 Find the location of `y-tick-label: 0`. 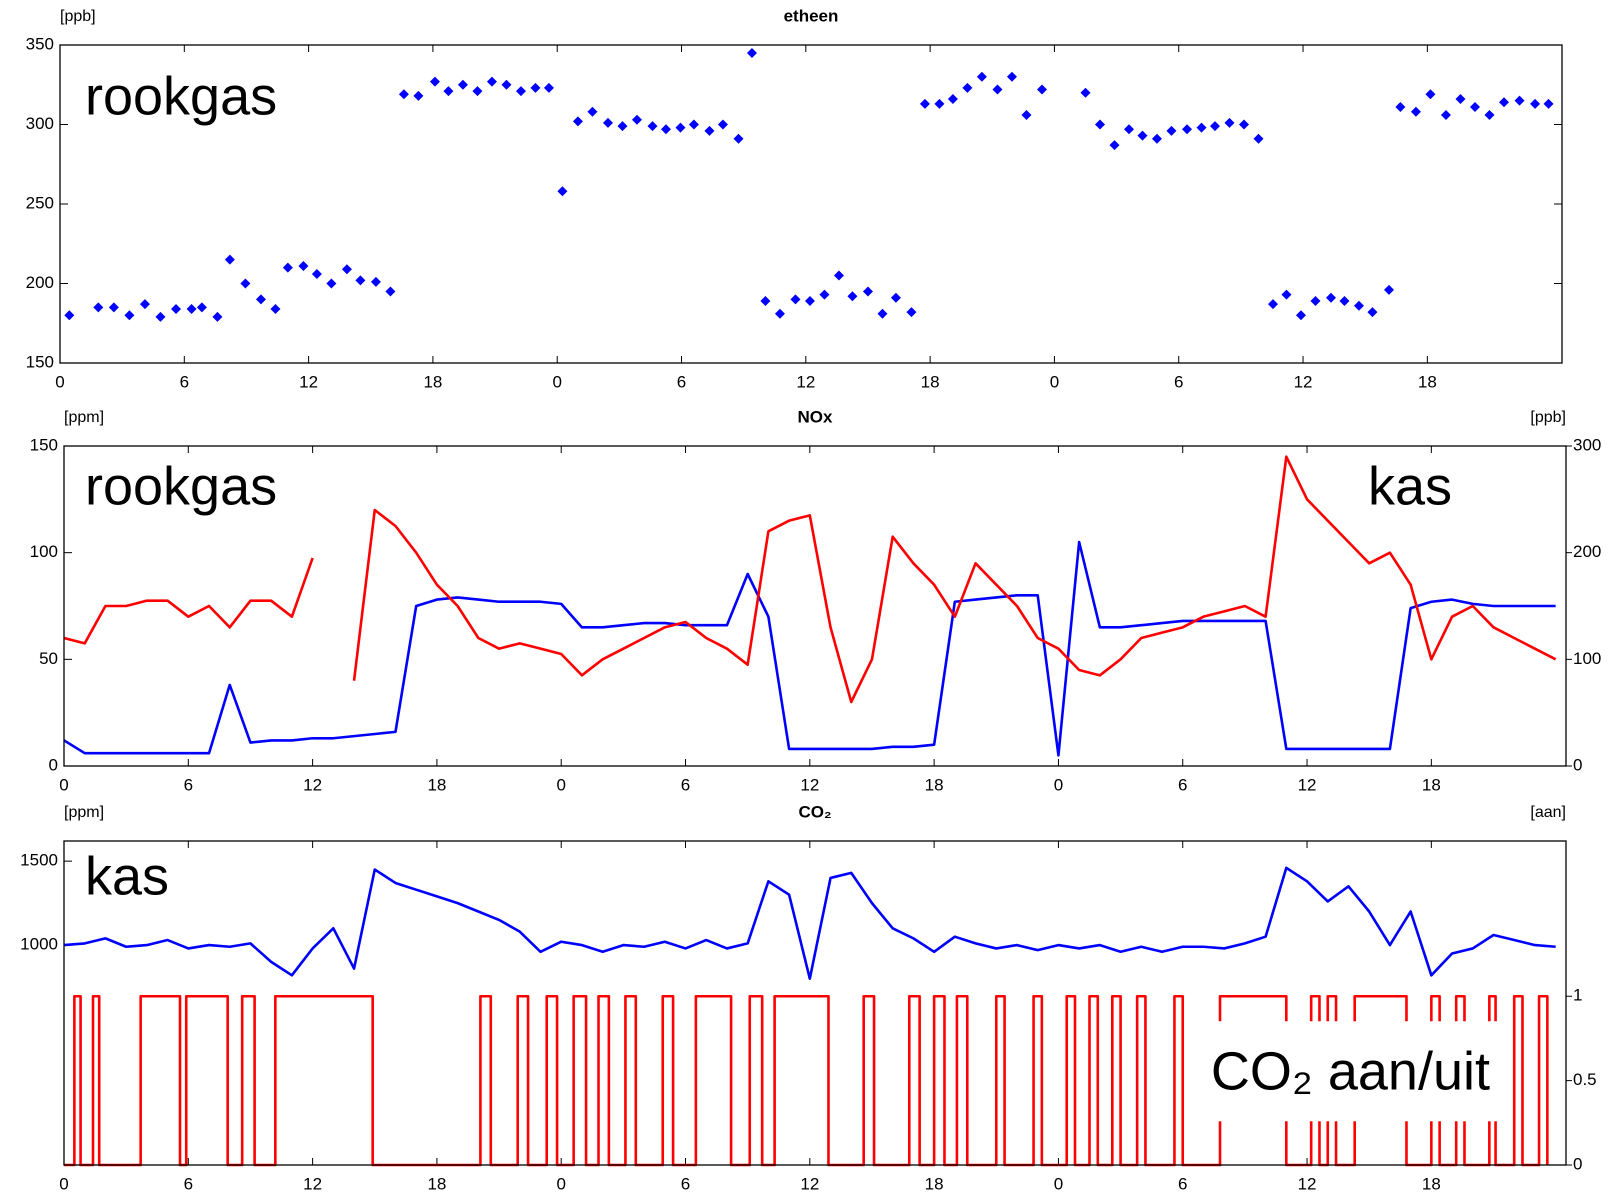

y-tick-label: 0 is located at coordinates (53, 764).